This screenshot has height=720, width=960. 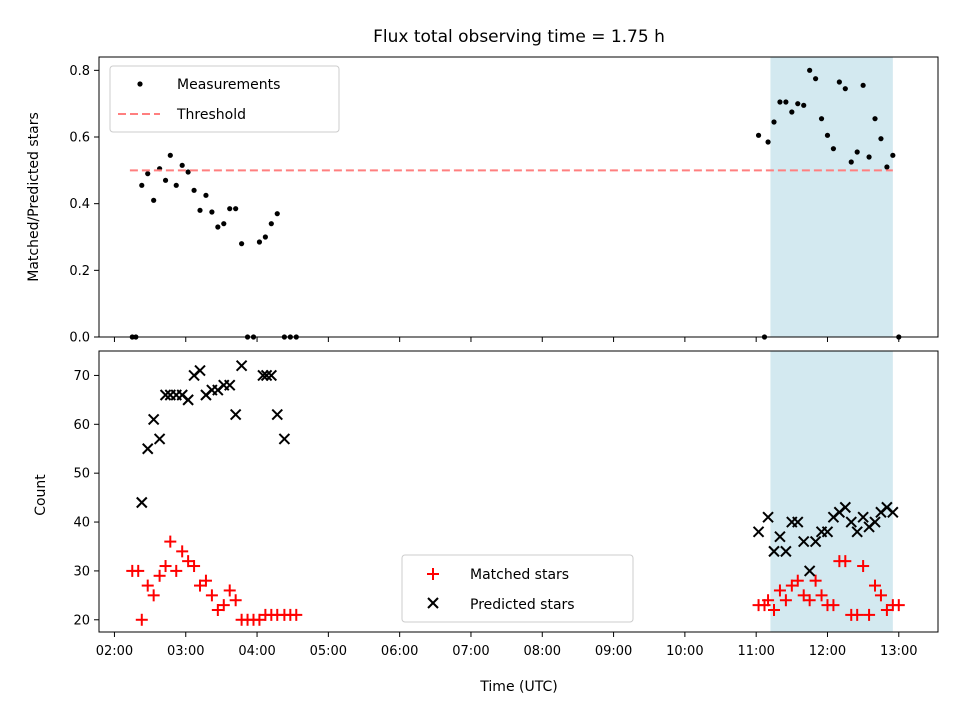 I want to click on legend-predicted-label: Predicted stars, so click(x=522, y=605).